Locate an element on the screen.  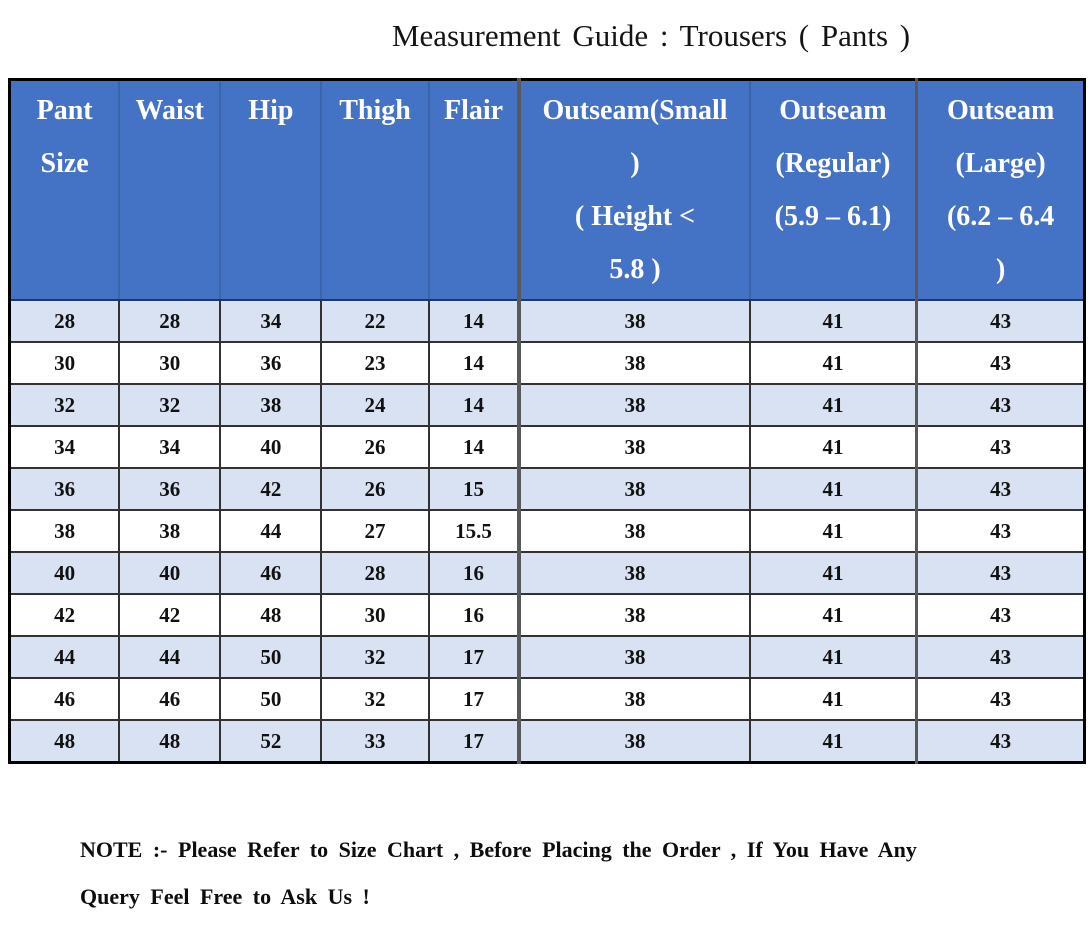
cell-hip: 50 is located at coordinates (271, 657).